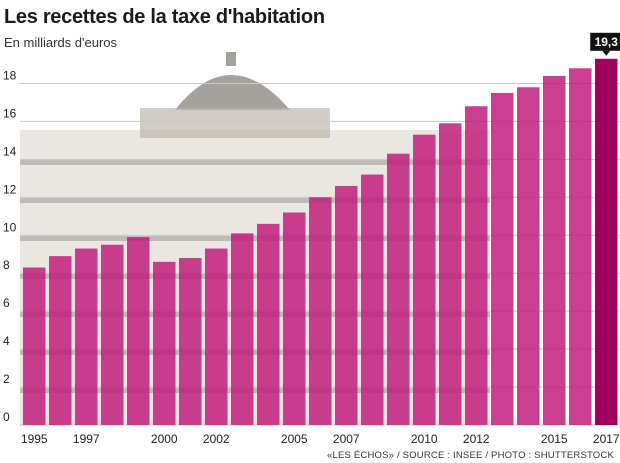 The height and width of the screenshot is (463, 620). Describe the element at coordinates (580, 247) in the screenshot. I see `bar-2016` at that location.